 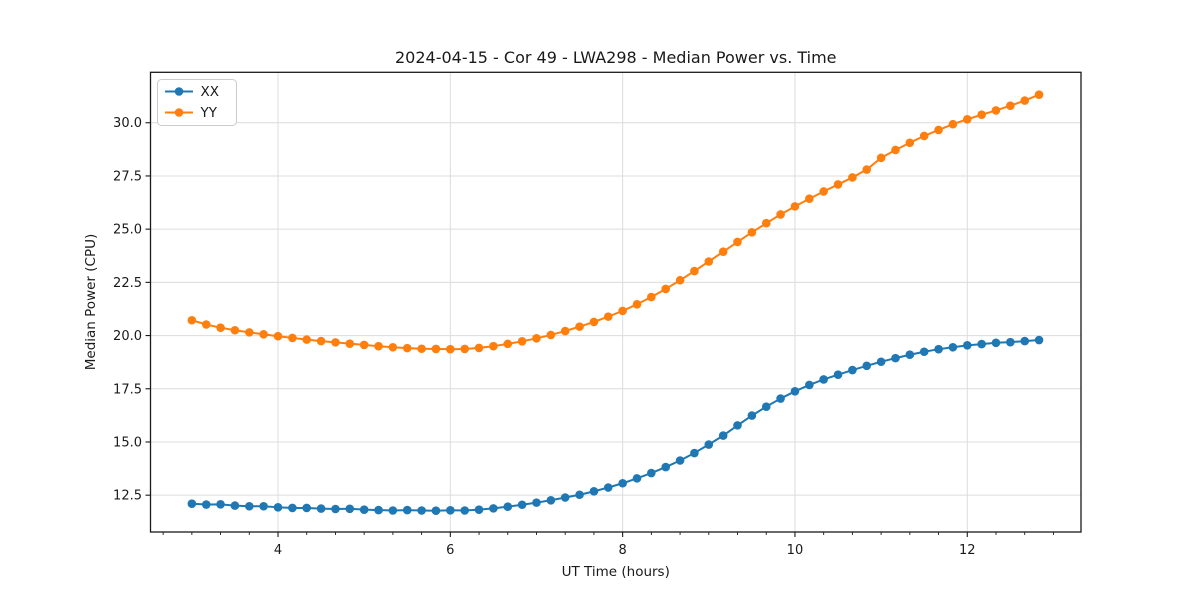 What do you see at coordinates (127, 389) in the screenshot?
I see `y-tick-label: 17.5` at bounding box center [127, 389].